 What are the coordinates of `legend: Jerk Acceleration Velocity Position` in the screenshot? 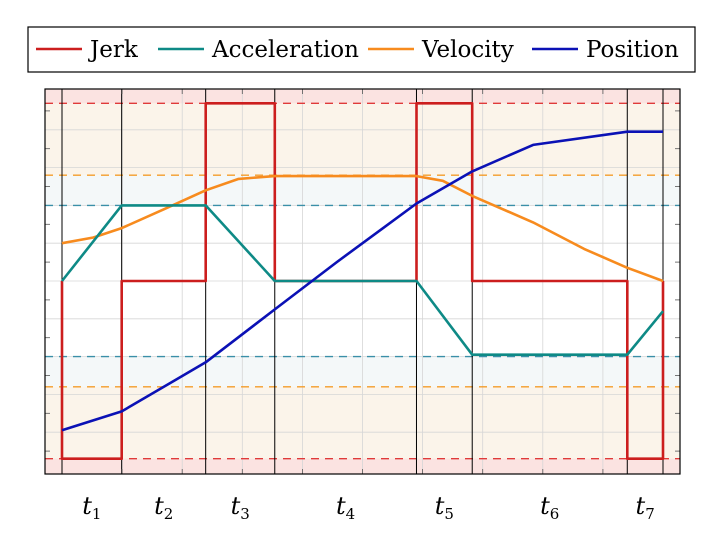 It's located at (361, 49).